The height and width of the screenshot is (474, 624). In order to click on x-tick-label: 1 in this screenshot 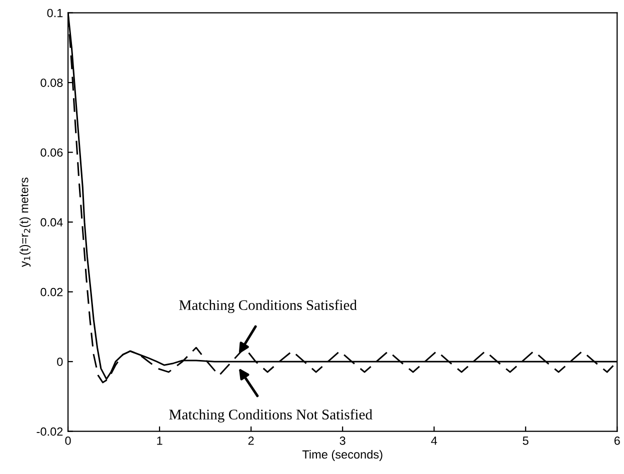, I will do `click(159, 440)`.